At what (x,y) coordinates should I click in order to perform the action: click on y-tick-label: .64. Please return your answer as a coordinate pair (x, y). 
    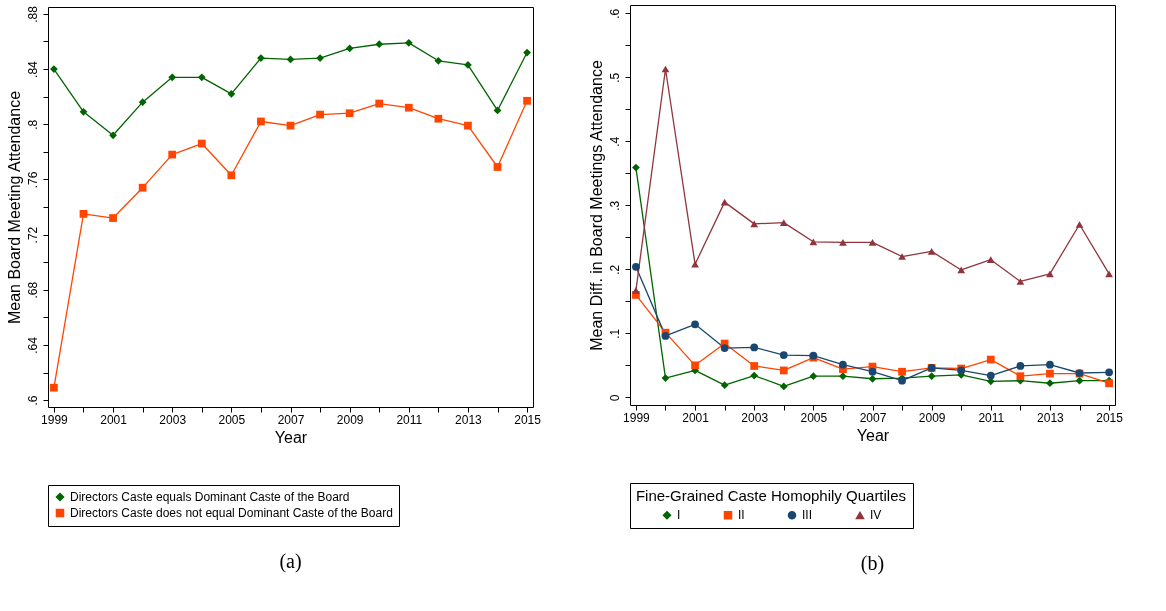
    Looking at the image, I should click on (32, 345).